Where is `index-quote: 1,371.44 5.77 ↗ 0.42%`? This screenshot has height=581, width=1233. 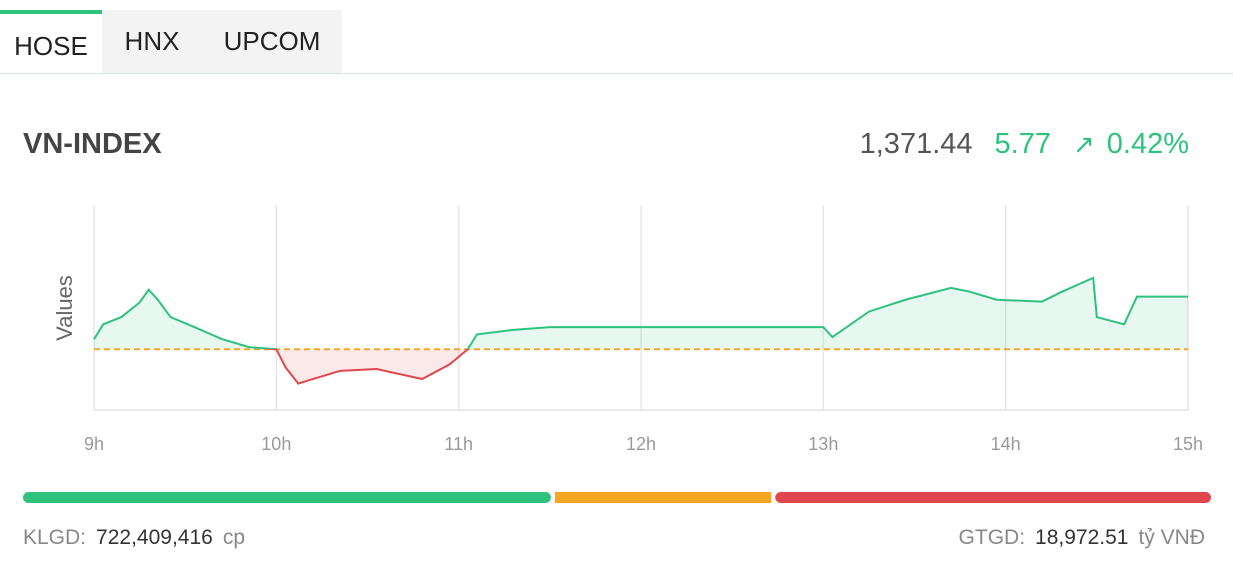 index-quote: 1,371.44 5.77 ↗ 0.42% is located at coordinates (1024, 145).